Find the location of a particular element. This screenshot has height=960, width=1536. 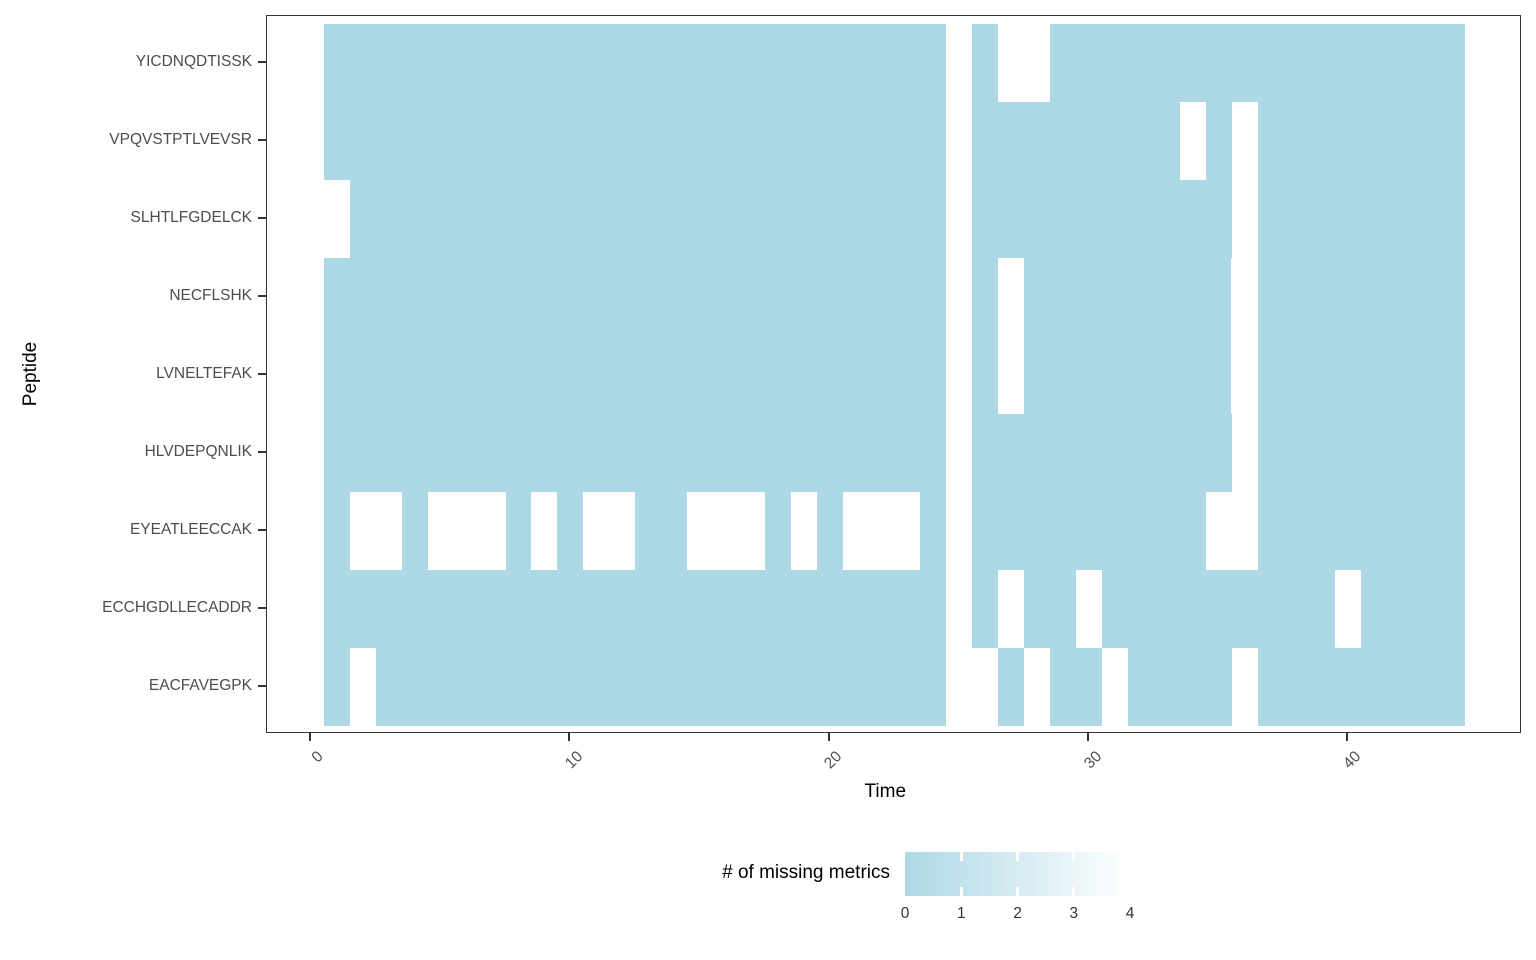

y-axis-label-EACFAVEGPK: EACFAVEGPK is located at coordinates (200, 686).